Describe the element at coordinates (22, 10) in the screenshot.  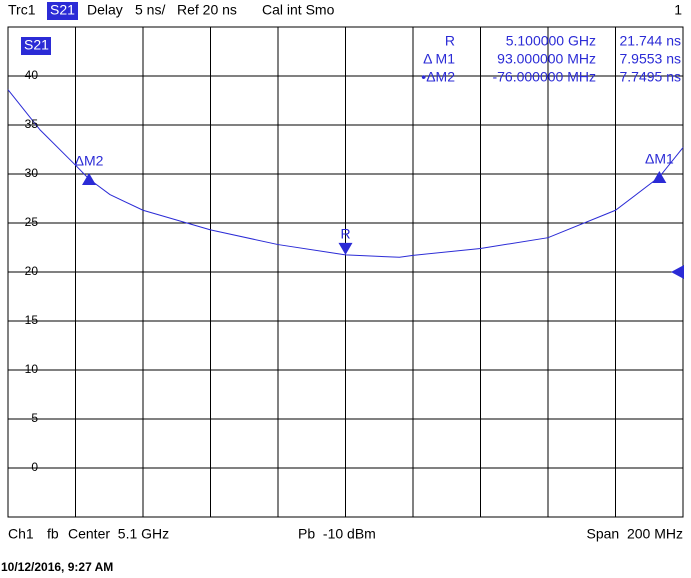
I see `trace-name: Trc1` at that location.